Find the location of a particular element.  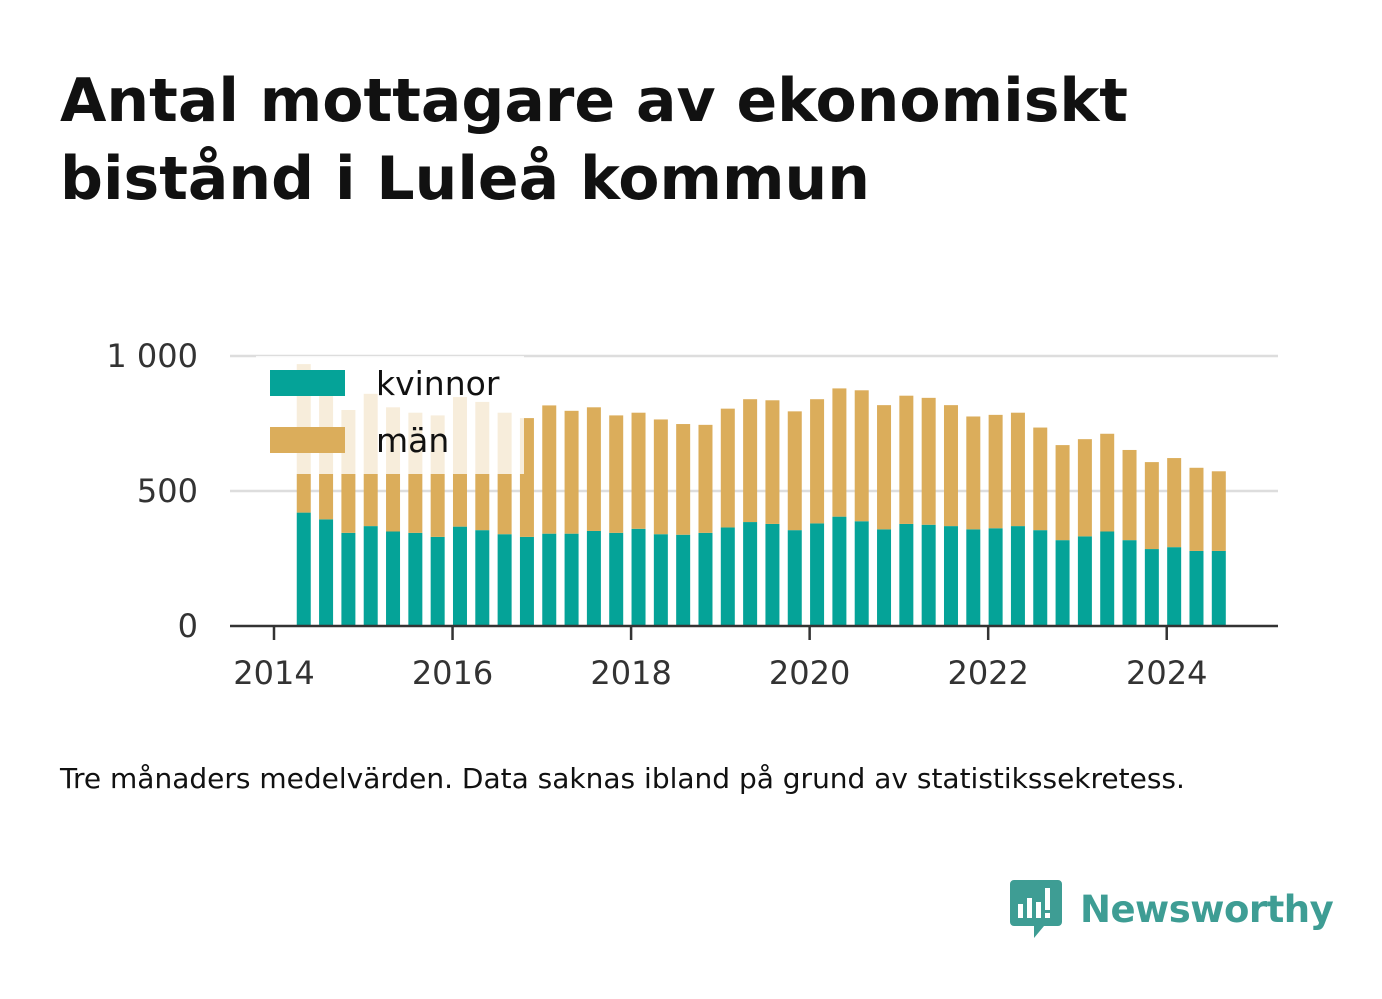

x-tick-label: 2014 is located at coordinates (273, 673).